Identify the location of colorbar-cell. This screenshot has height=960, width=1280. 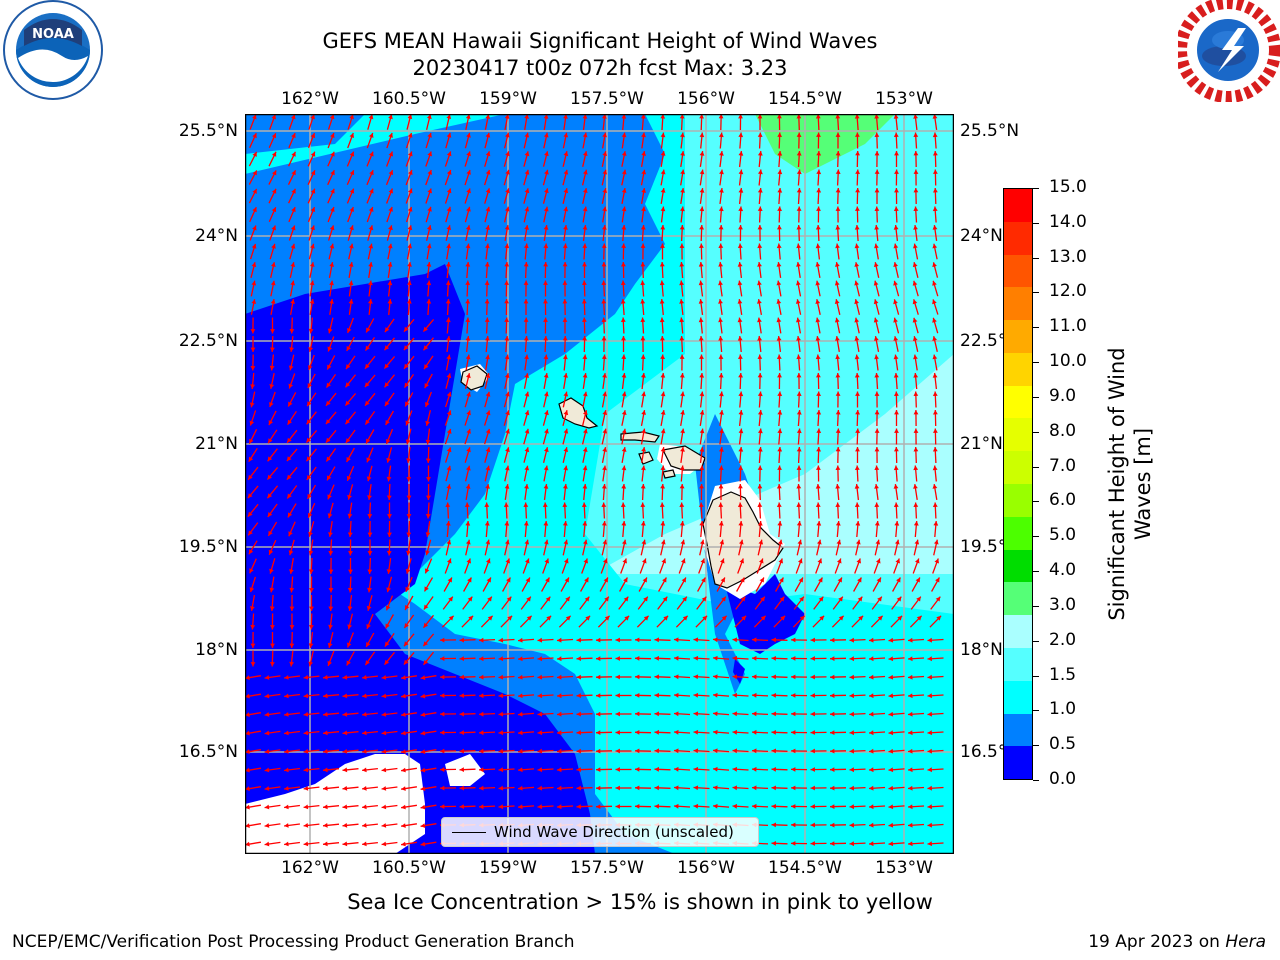
(1018, 500).